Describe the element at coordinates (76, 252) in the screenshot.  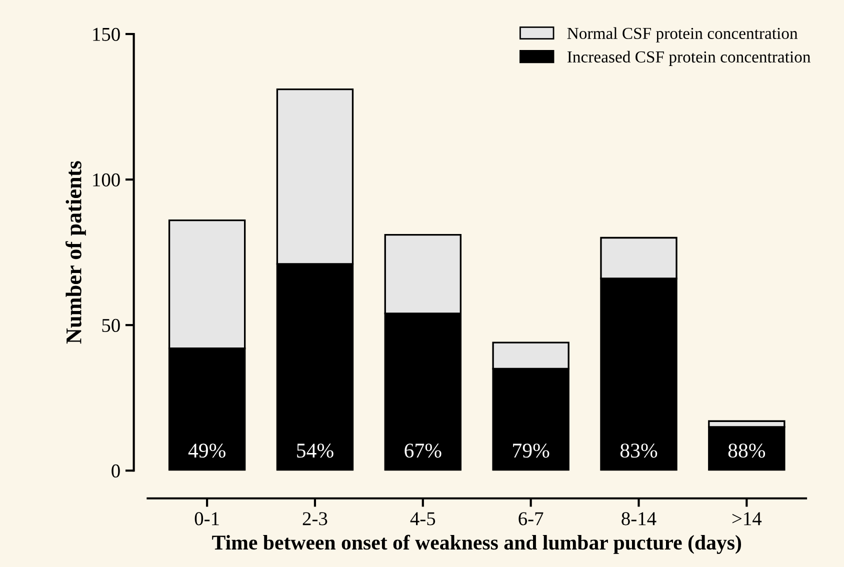
I see `y-axis-title: Number of patients` at that location.